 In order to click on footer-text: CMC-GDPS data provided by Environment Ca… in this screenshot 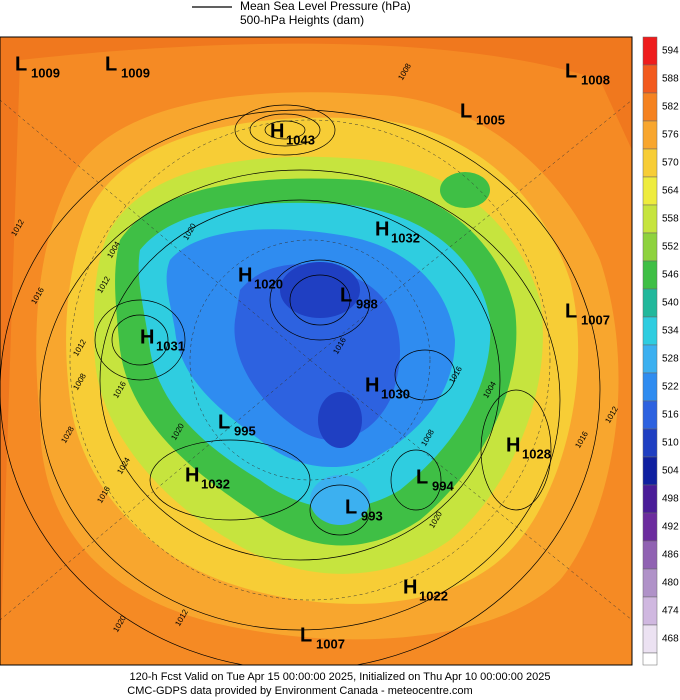, I will do `click(299, 691)`.